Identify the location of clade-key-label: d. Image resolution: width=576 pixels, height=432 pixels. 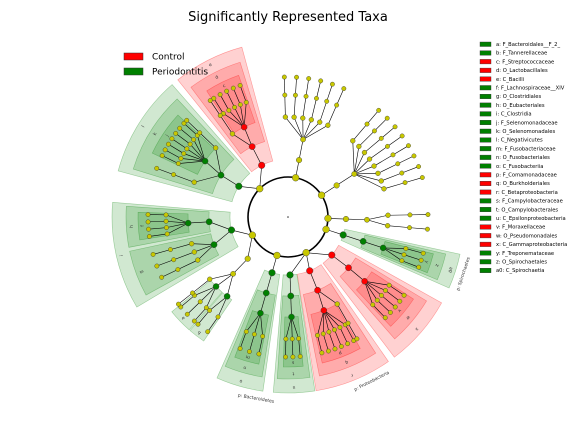
(216, 77).